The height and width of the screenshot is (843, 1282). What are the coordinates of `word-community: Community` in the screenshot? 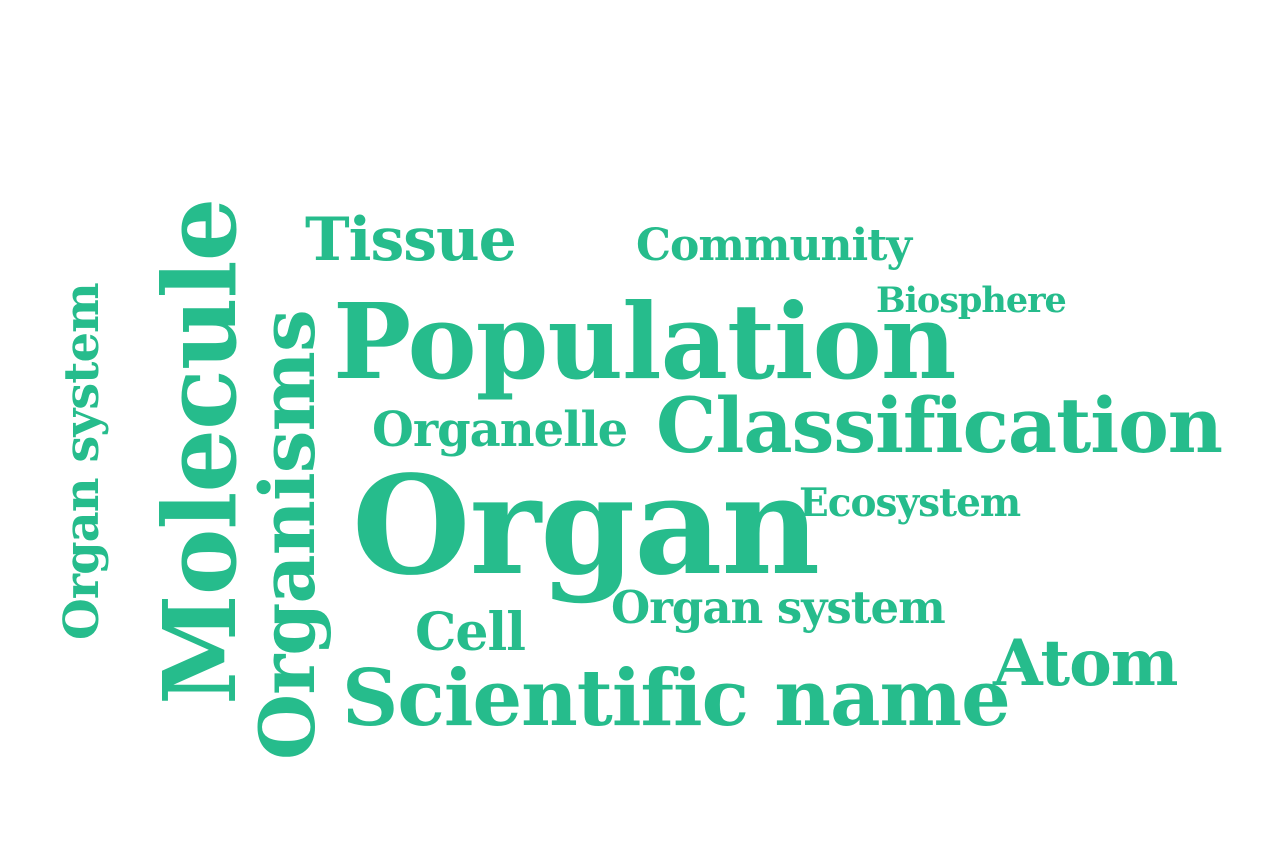 It's located at (774, 245).